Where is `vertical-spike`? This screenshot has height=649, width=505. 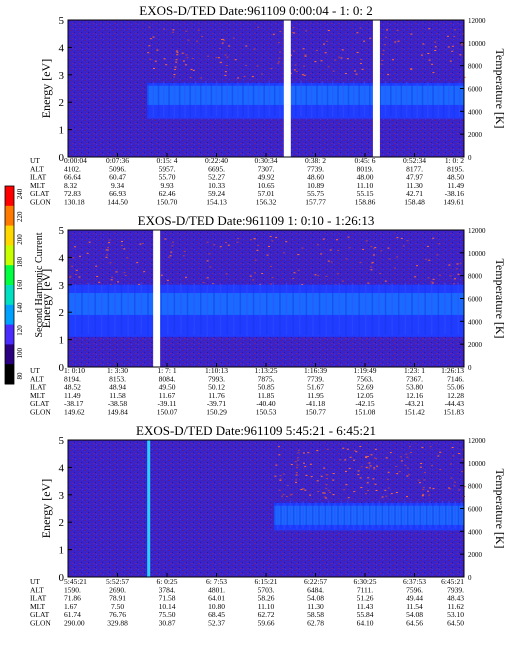
vertical-spike is located at coordinates (149, 508).